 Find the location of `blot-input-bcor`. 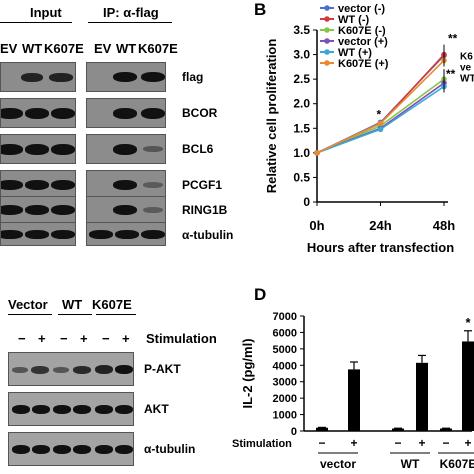

blot-input-bcor is located at coordinates (38, 113).